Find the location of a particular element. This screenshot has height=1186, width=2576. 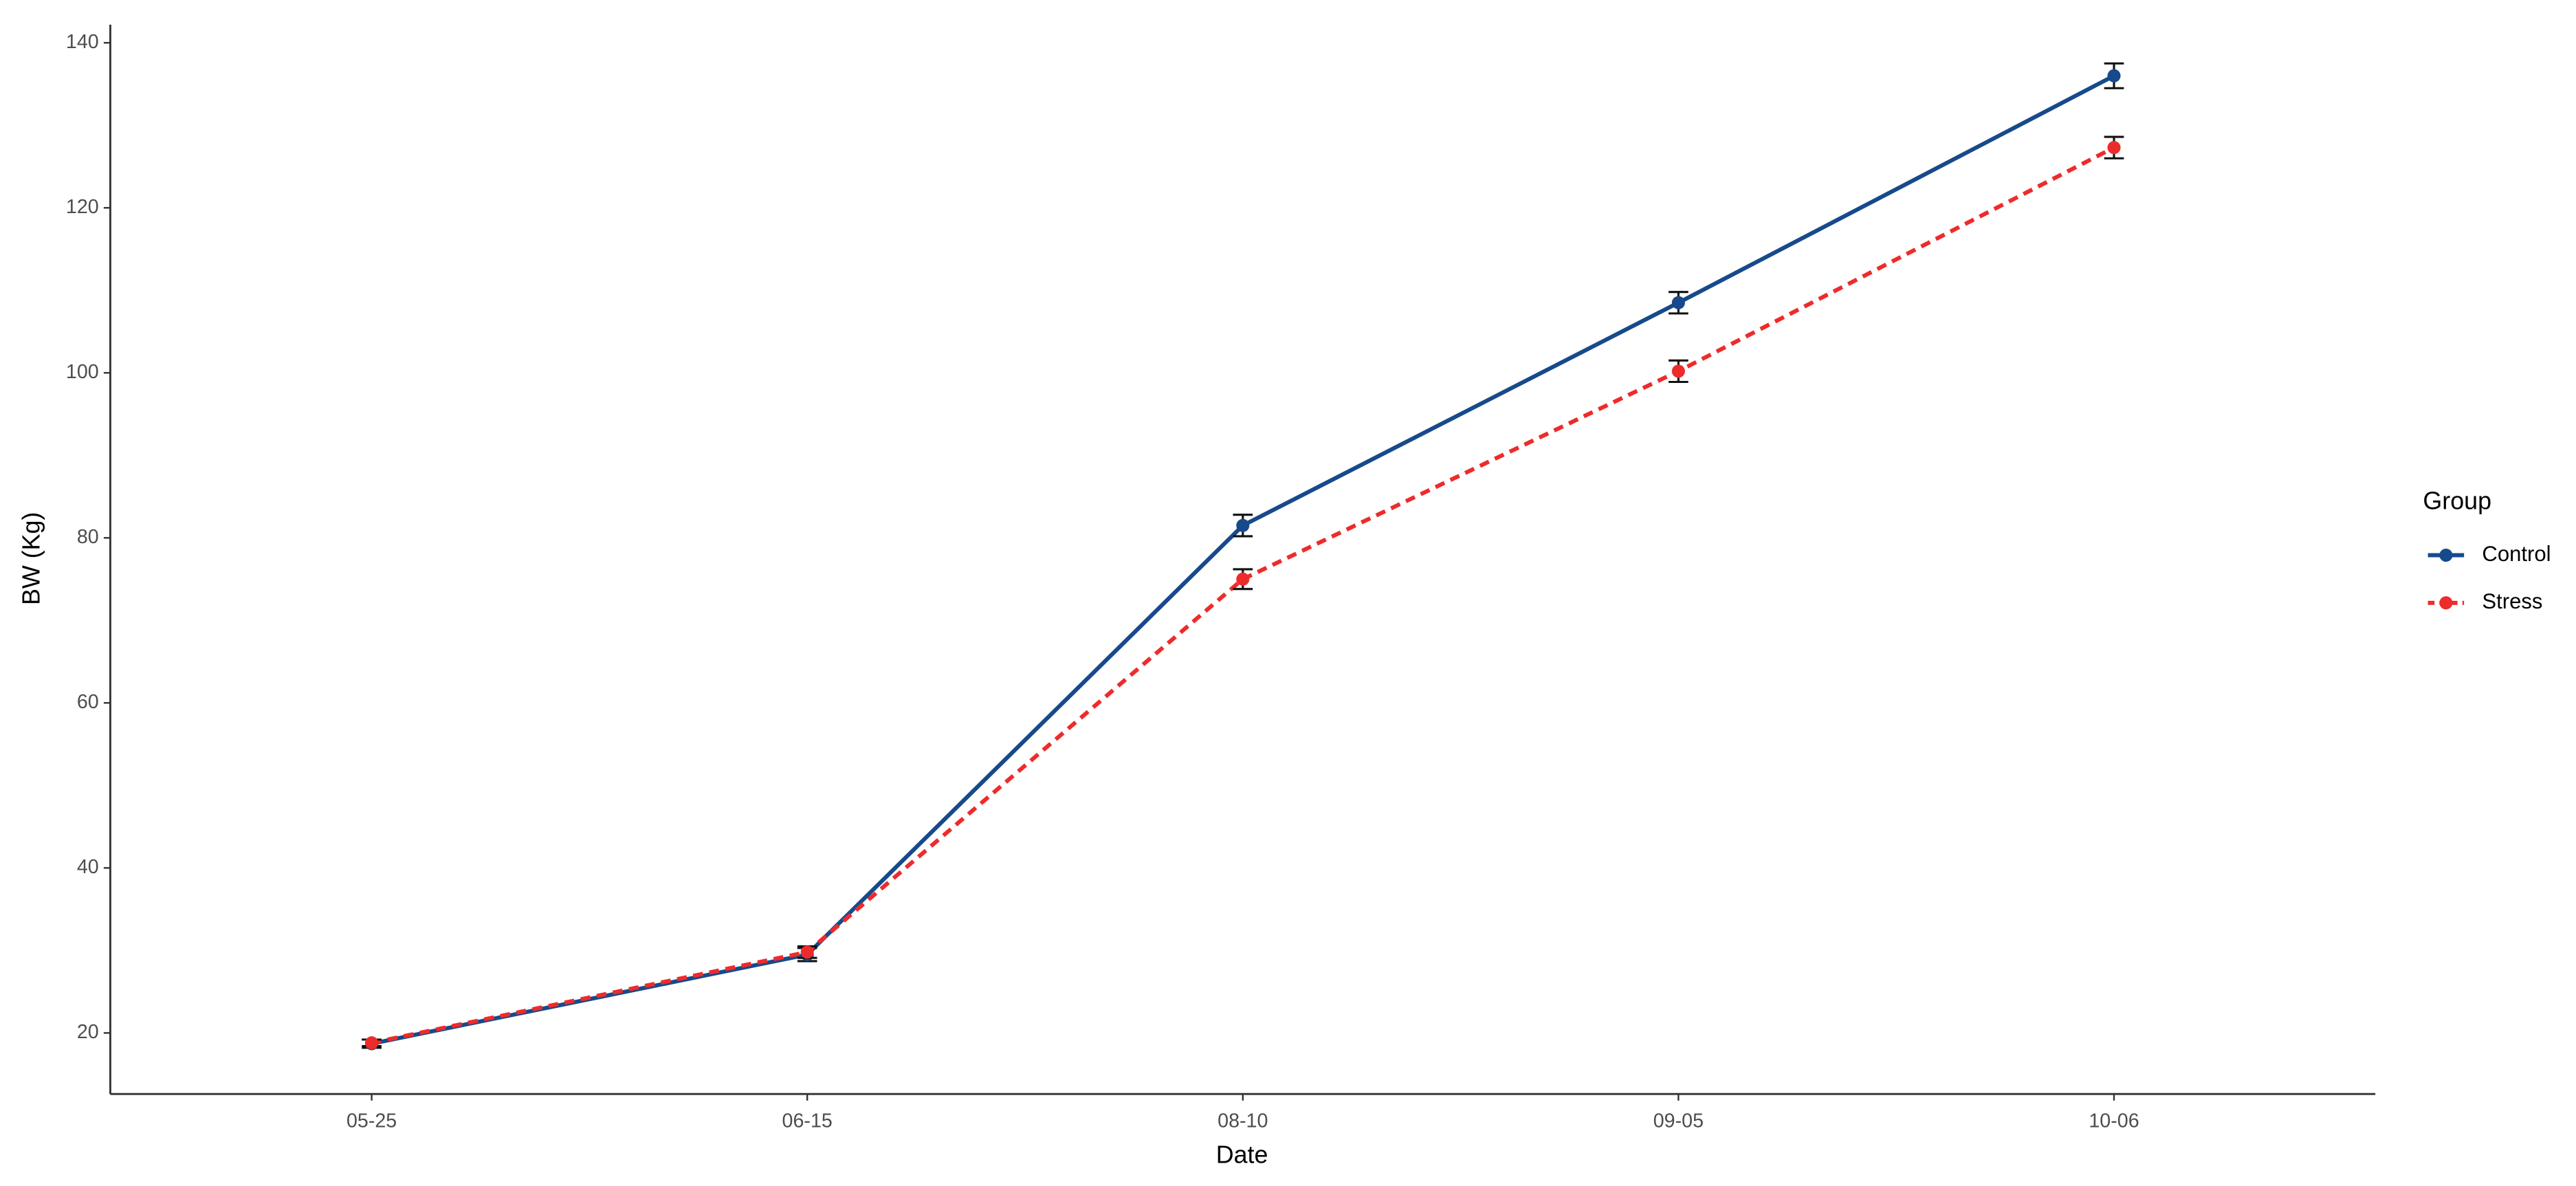

y-tick-label: 60 is located at coordinates (88, 702).